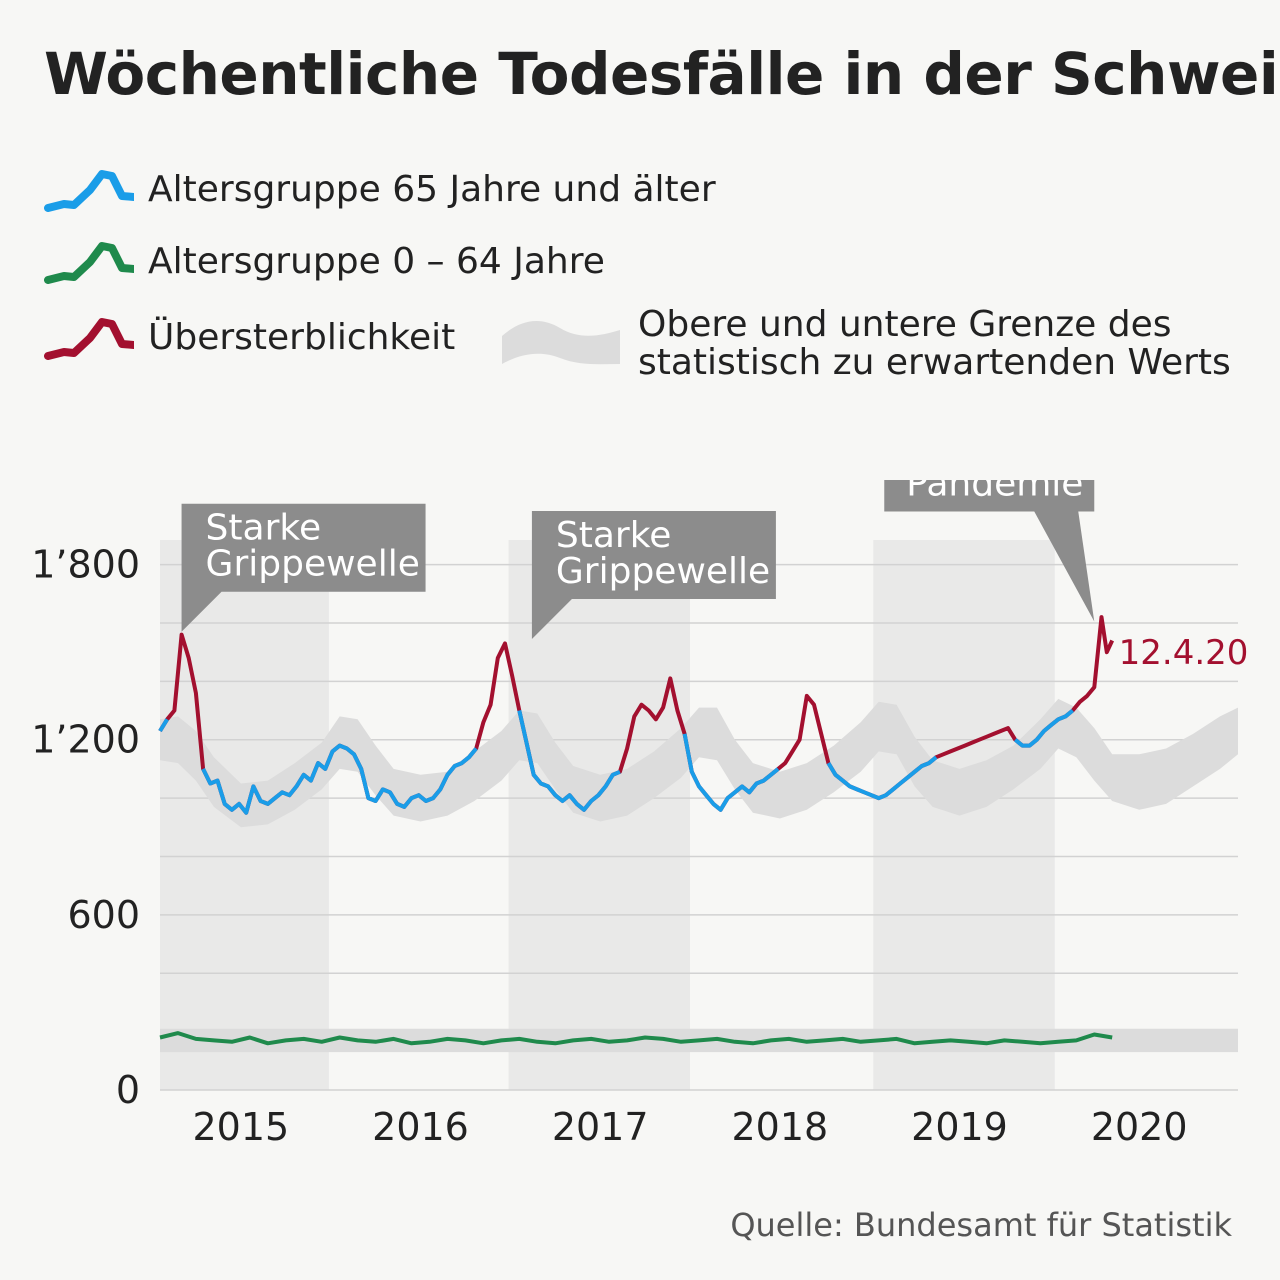 The height and width of the screenshot is (1280, 1280). What do you see at coordinates (905, 324) in the screenshot?
I see `legend-label-band-line1: Obere und untere Grenze des` at bounding box center [905, 324].